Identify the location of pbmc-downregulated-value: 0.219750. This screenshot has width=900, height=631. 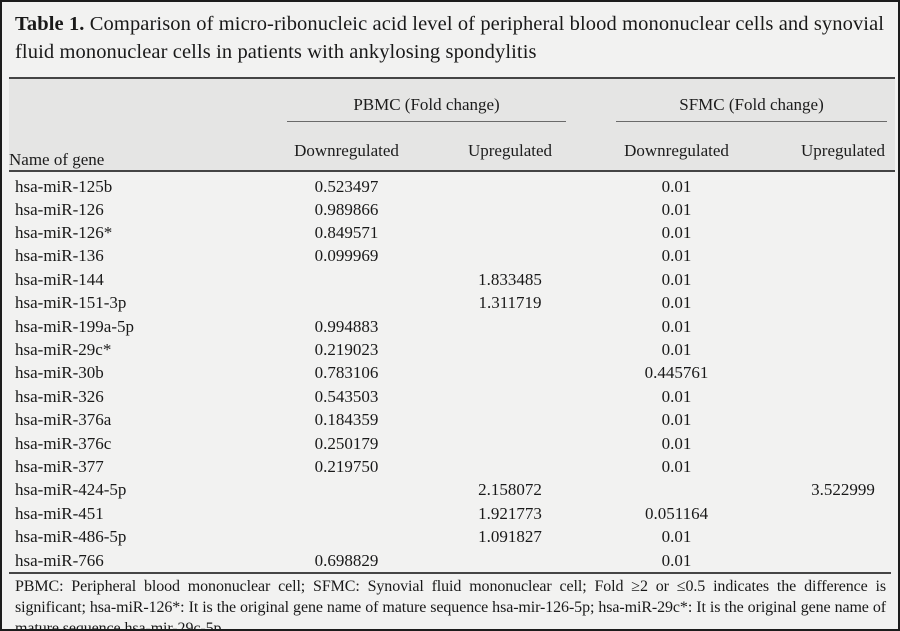
(346, 466).